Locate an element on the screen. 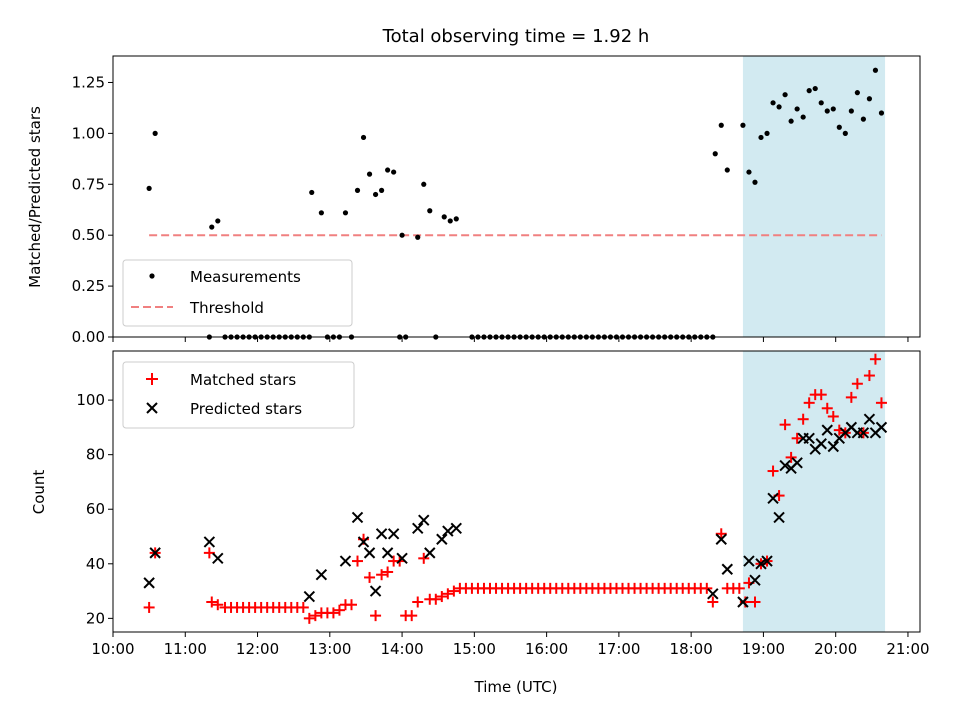 The image size is (960, 720). top-legend: Measurements Threshold is located at coordinates (237, 293).